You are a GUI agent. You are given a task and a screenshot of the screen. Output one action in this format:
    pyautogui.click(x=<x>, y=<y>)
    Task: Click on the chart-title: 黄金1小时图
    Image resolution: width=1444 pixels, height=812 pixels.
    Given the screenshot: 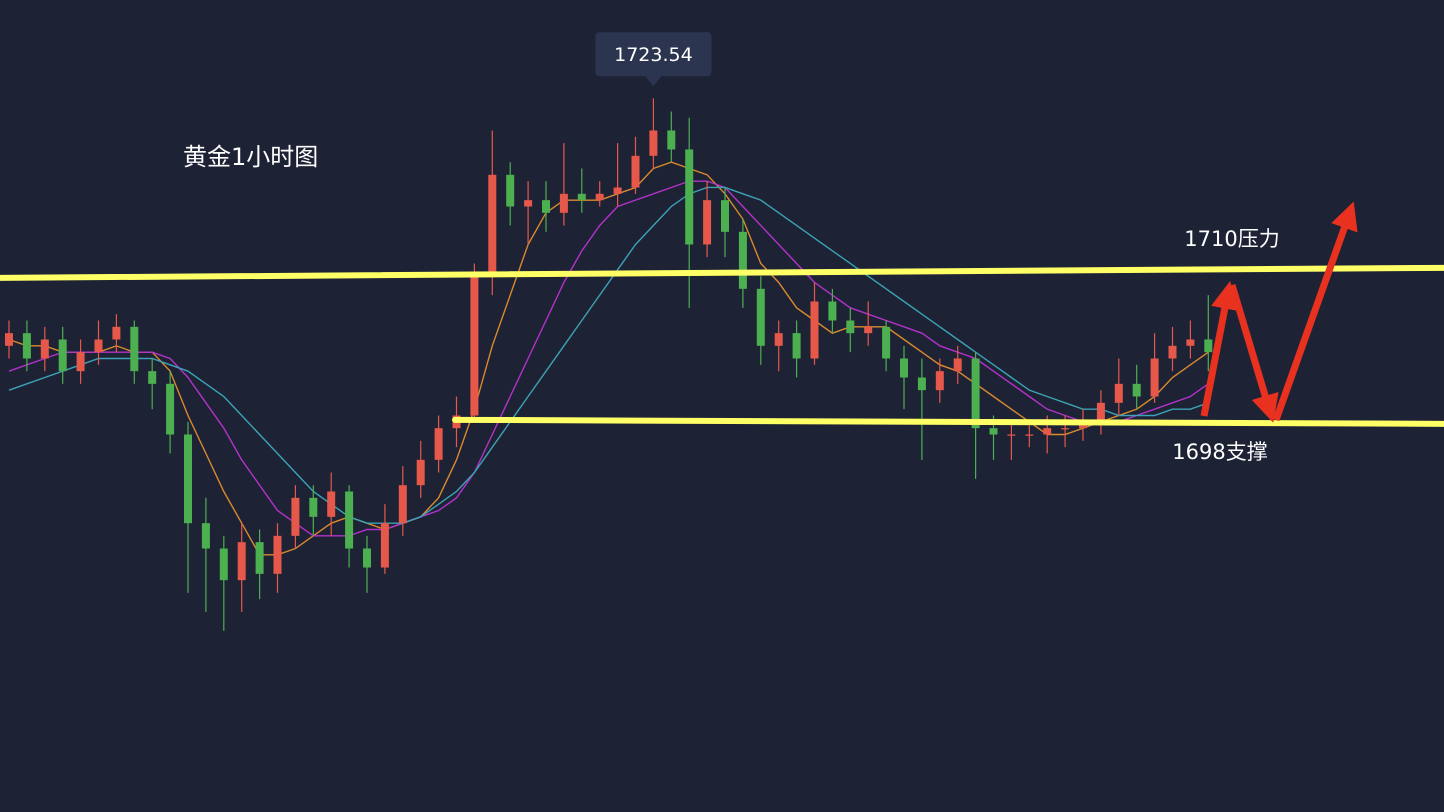 What is the action you would take?
    pyautogui.click(x=250, y=157)
    